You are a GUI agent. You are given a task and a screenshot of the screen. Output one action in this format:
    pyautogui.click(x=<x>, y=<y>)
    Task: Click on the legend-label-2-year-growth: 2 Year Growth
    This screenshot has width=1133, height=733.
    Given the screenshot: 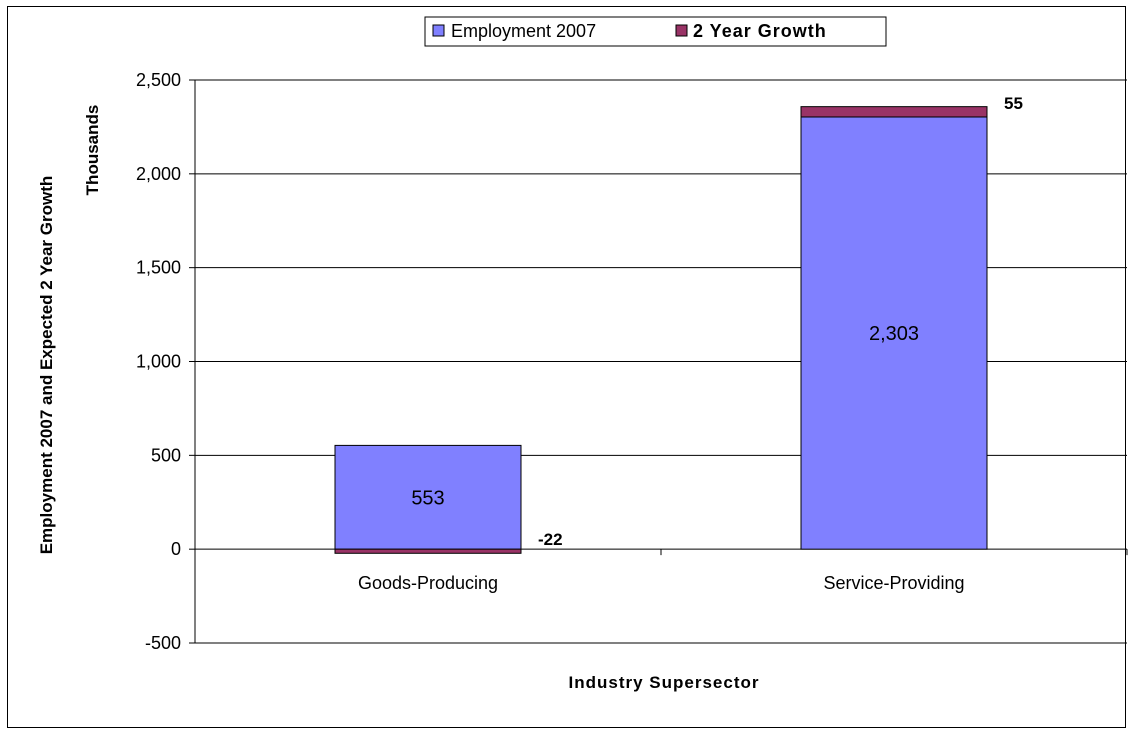 What is the action you would take?
    pyautogui.click(x=760, y=31)
    